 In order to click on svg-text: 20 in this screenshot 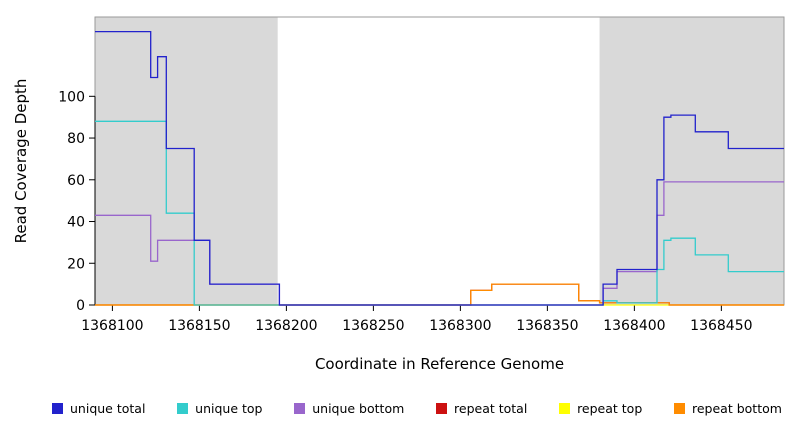, I will do `click(76, 264)`.